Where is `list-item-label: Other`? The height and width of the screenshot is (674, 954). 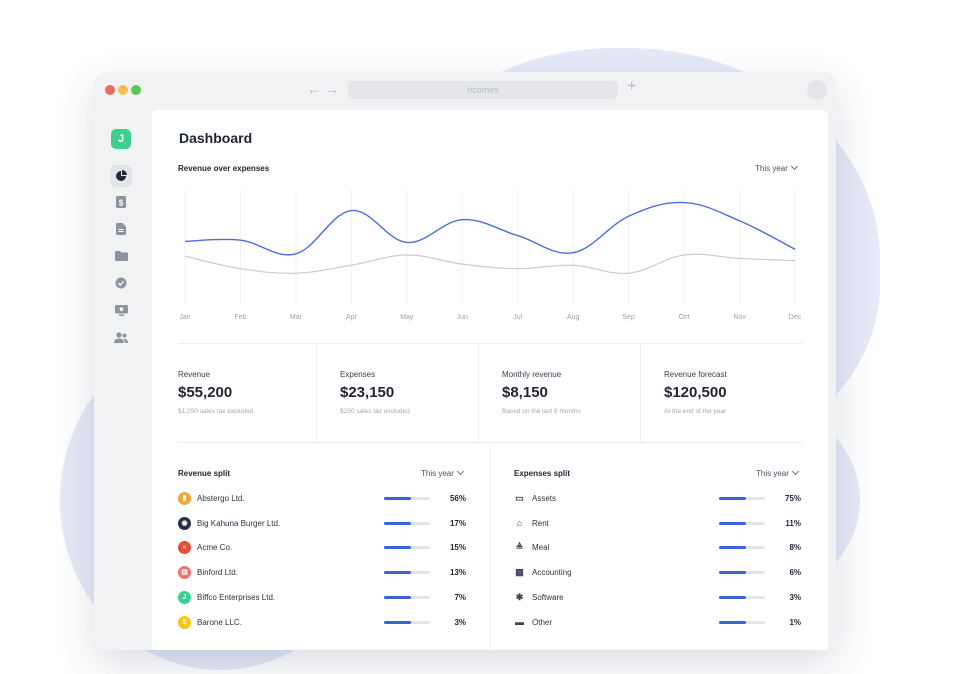 list-item-label: Other is located at coordinates (542, 622).